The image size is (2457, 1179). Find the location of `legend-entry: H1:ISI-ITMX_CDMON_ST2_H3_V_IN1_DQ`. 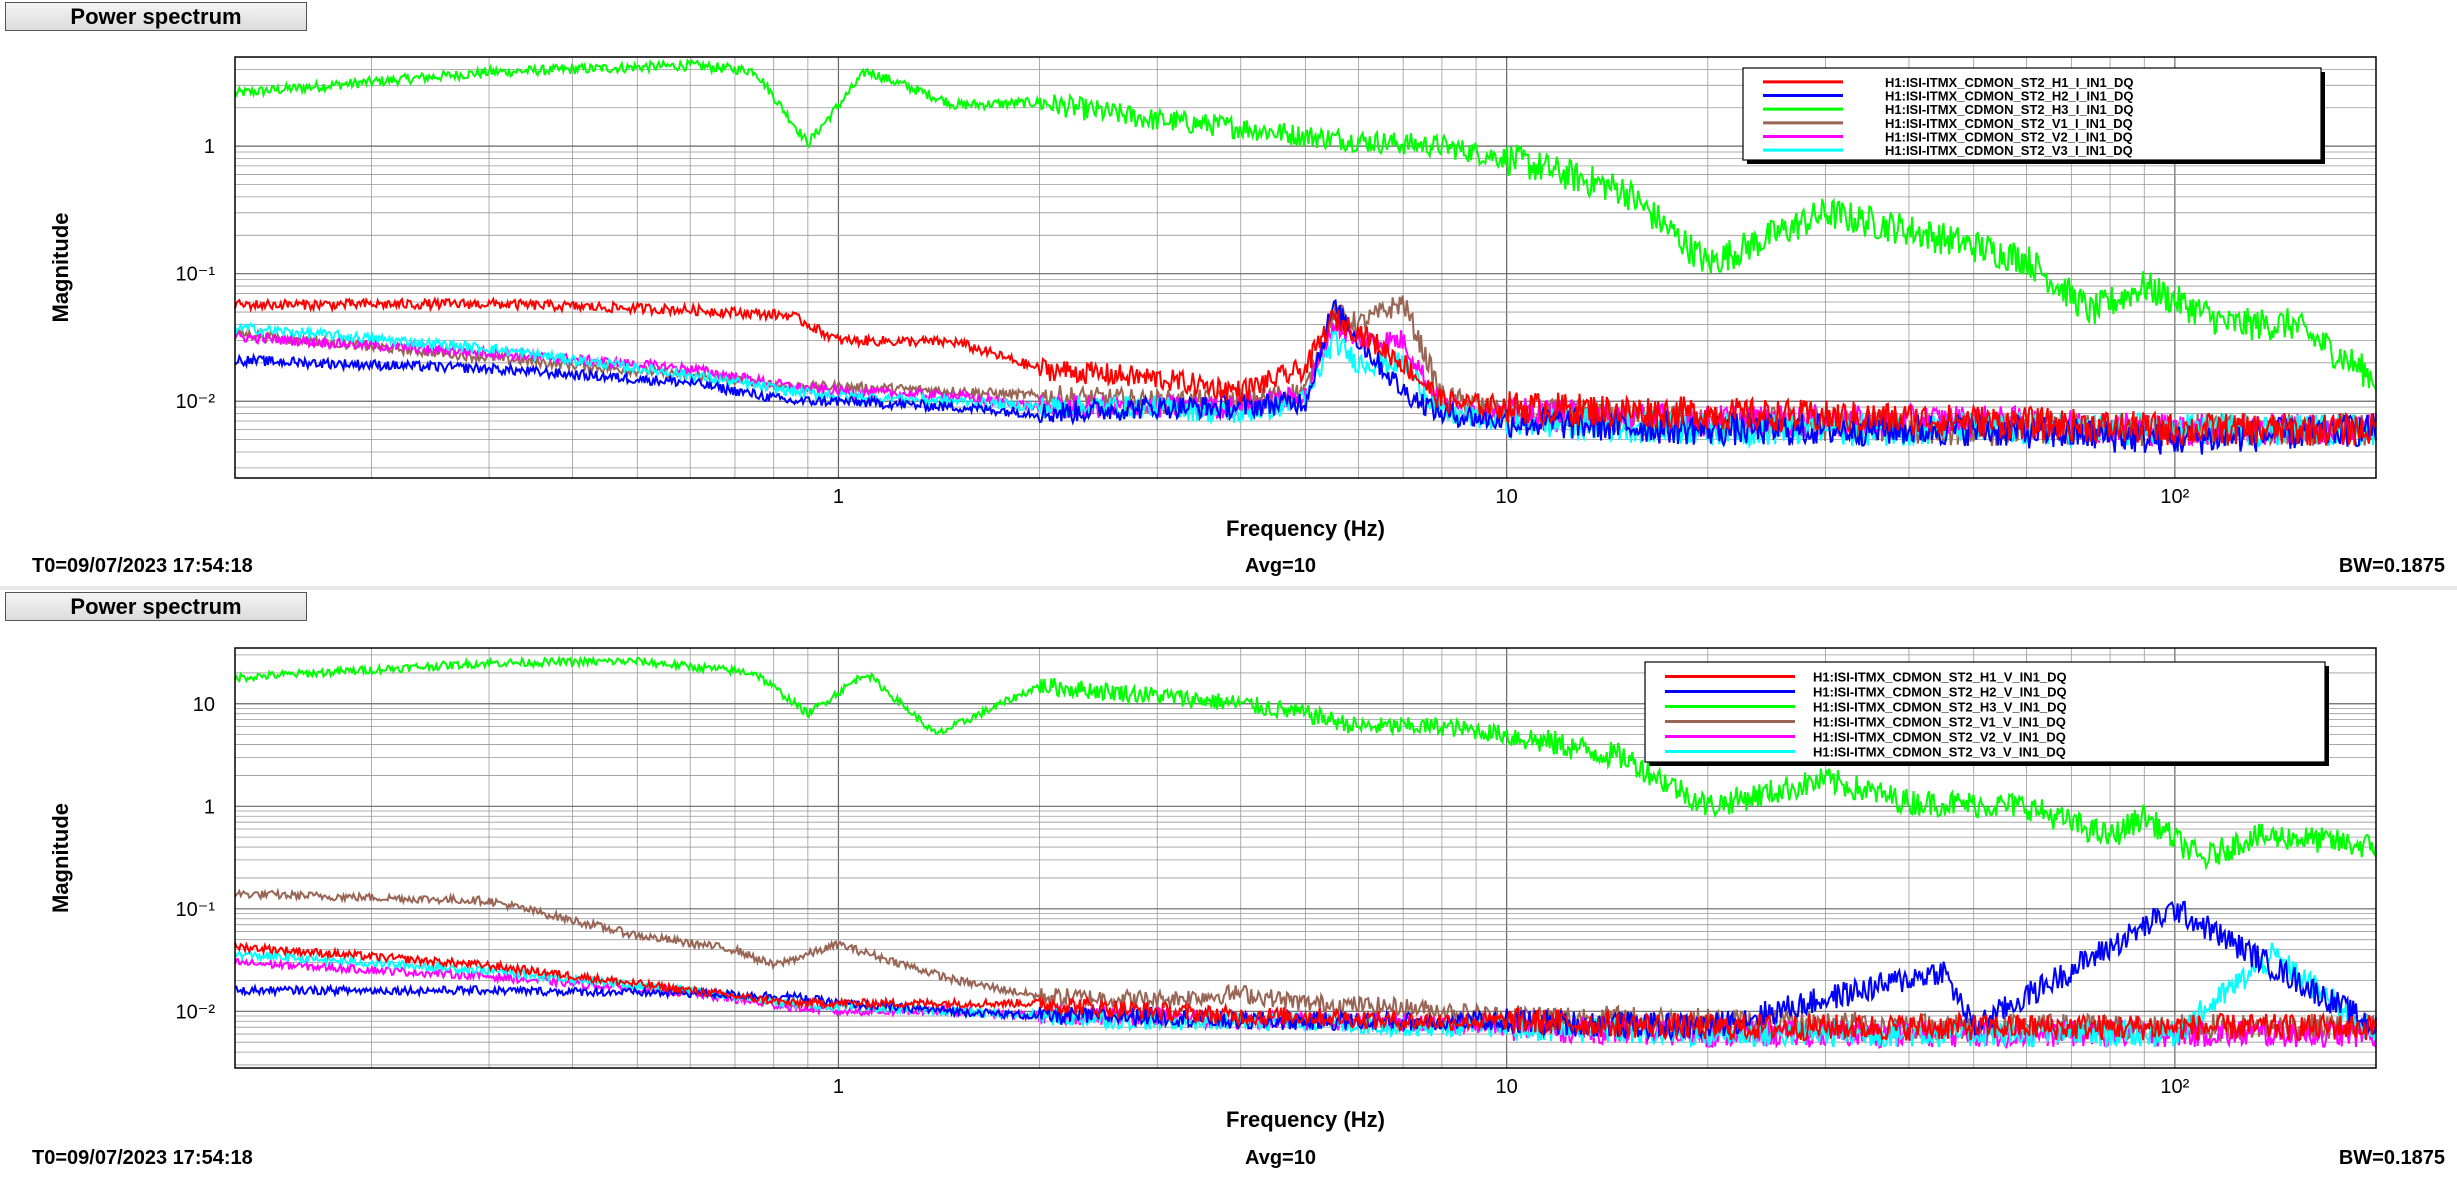

legend-entry: H1:ISI-ITMX_CDMON_ST2_H3_V_IN1_DQ is located at coordinates (1940, 707).